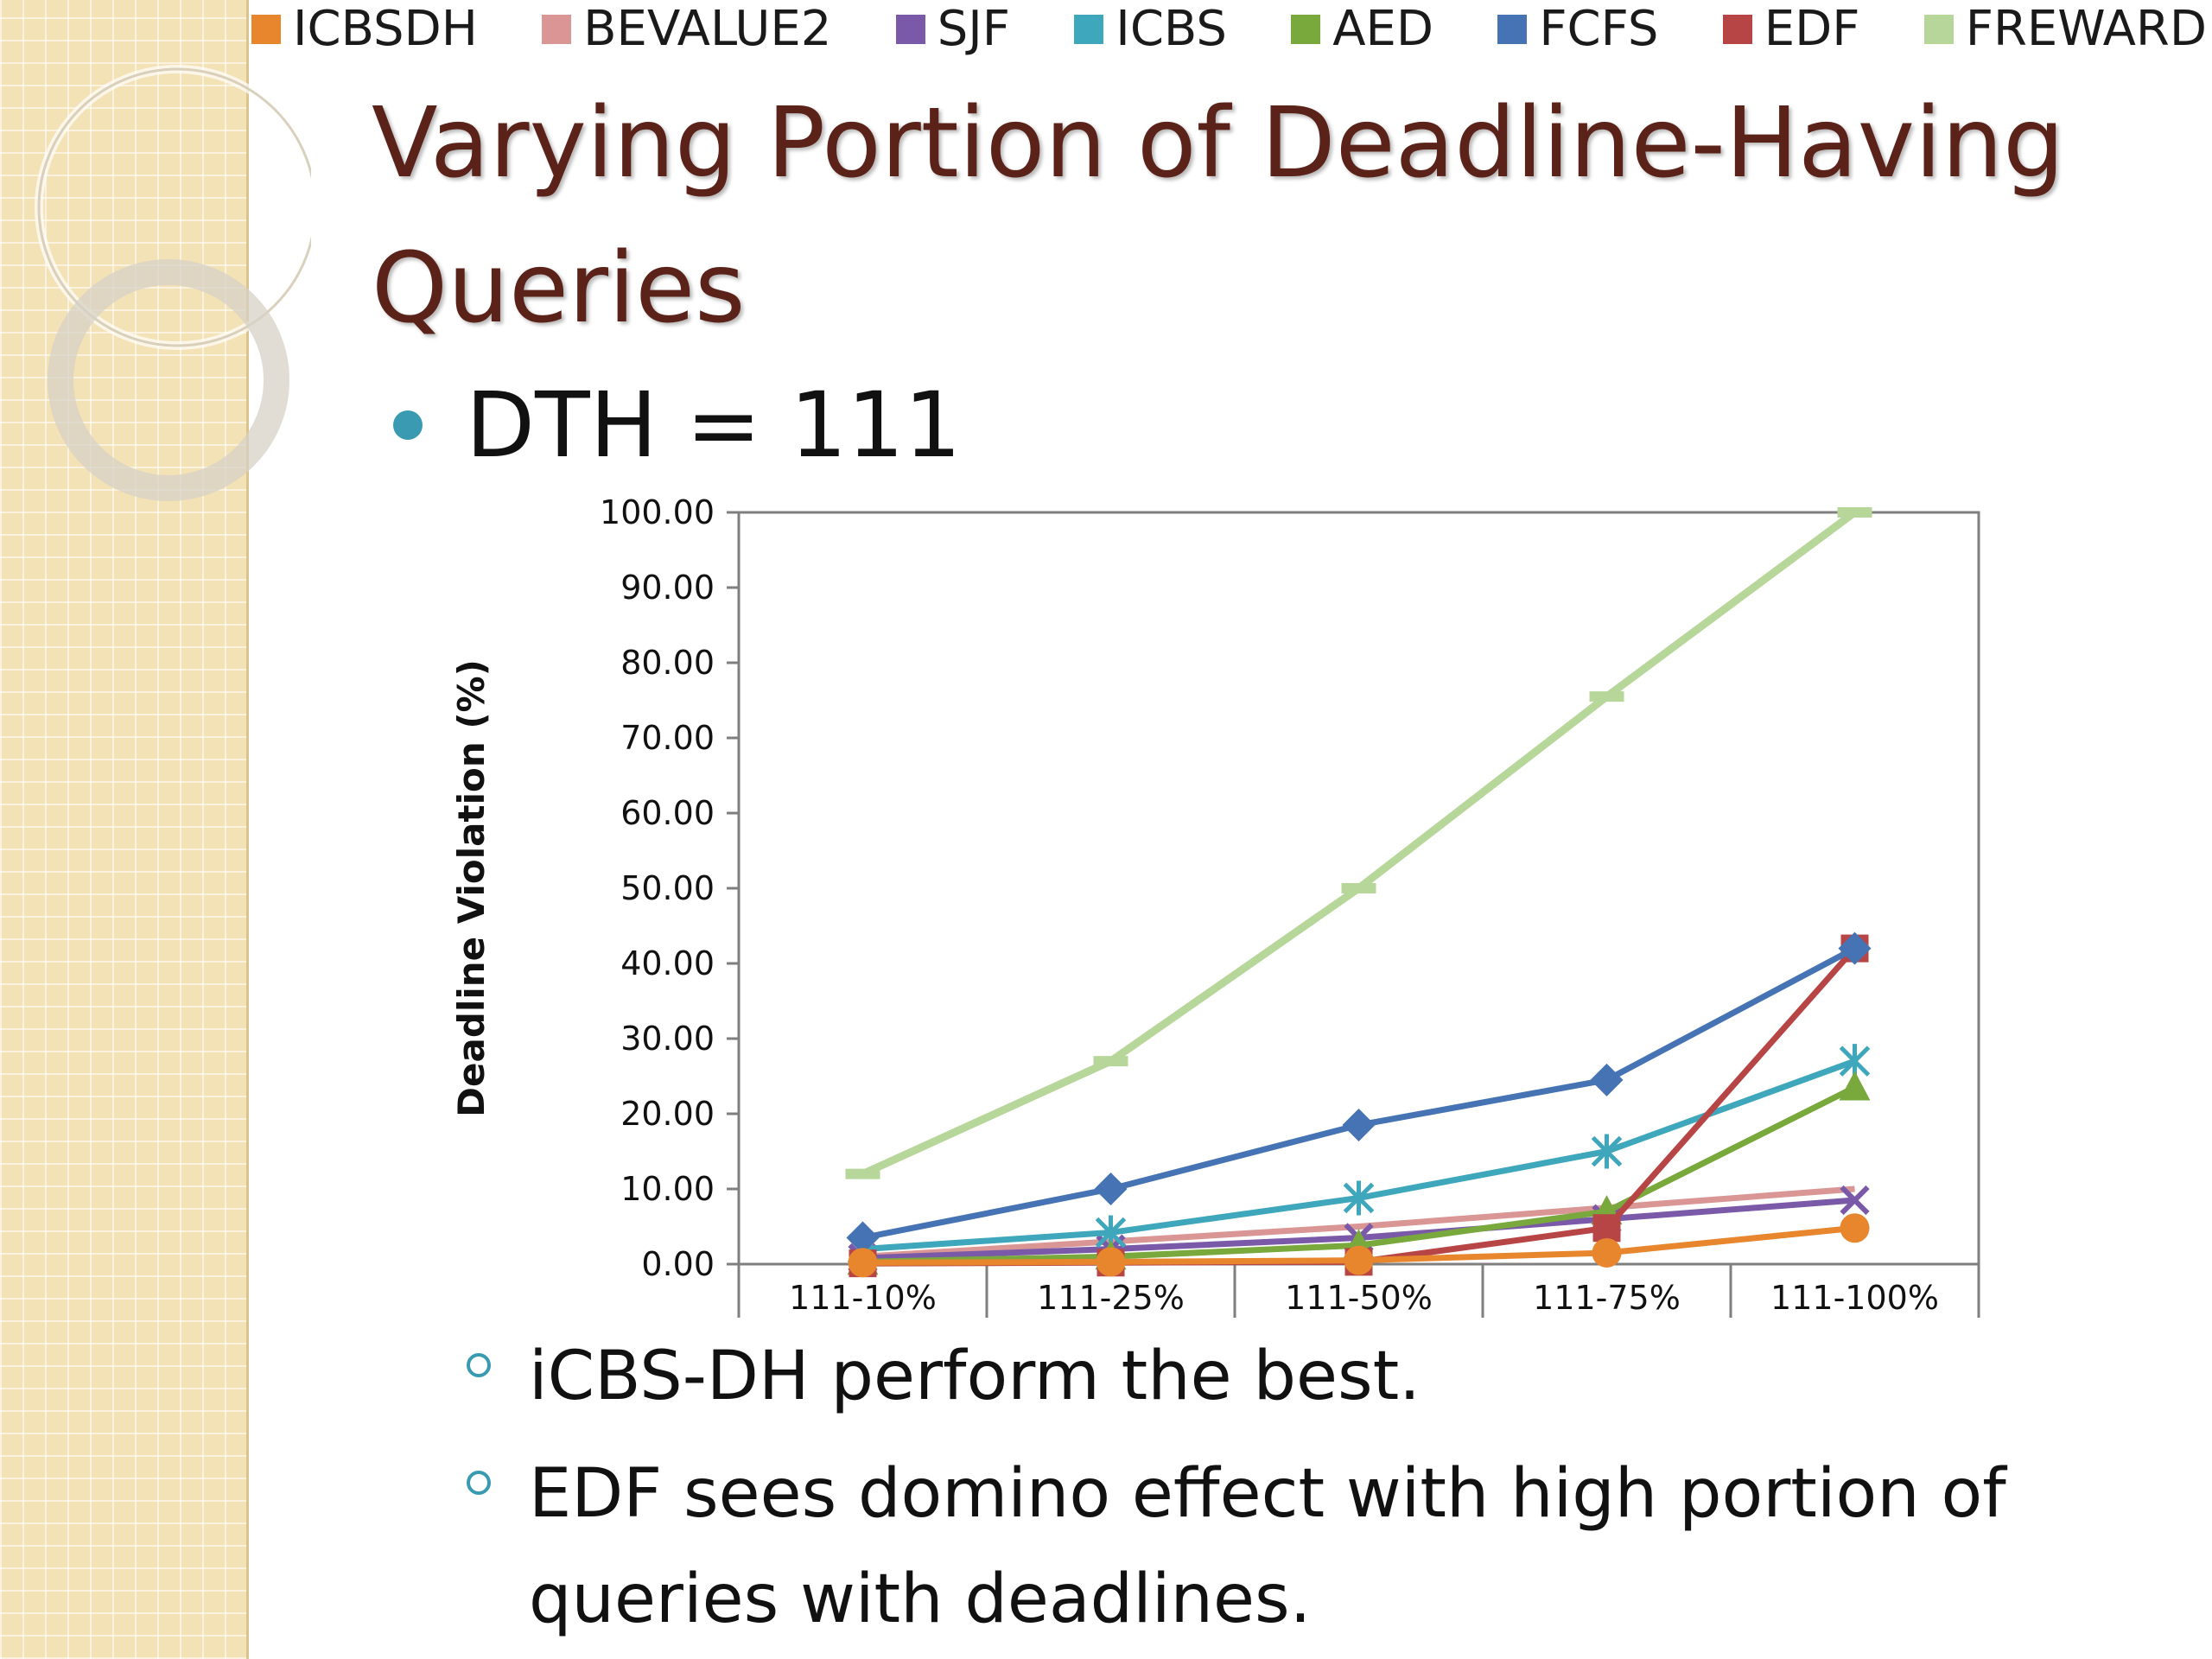 The image size is (2212, 1659). What do you see at coordinates (657, 512) in the screenshot?
I see `y-tick-label: 100.00` at bounding box center [657, 512].